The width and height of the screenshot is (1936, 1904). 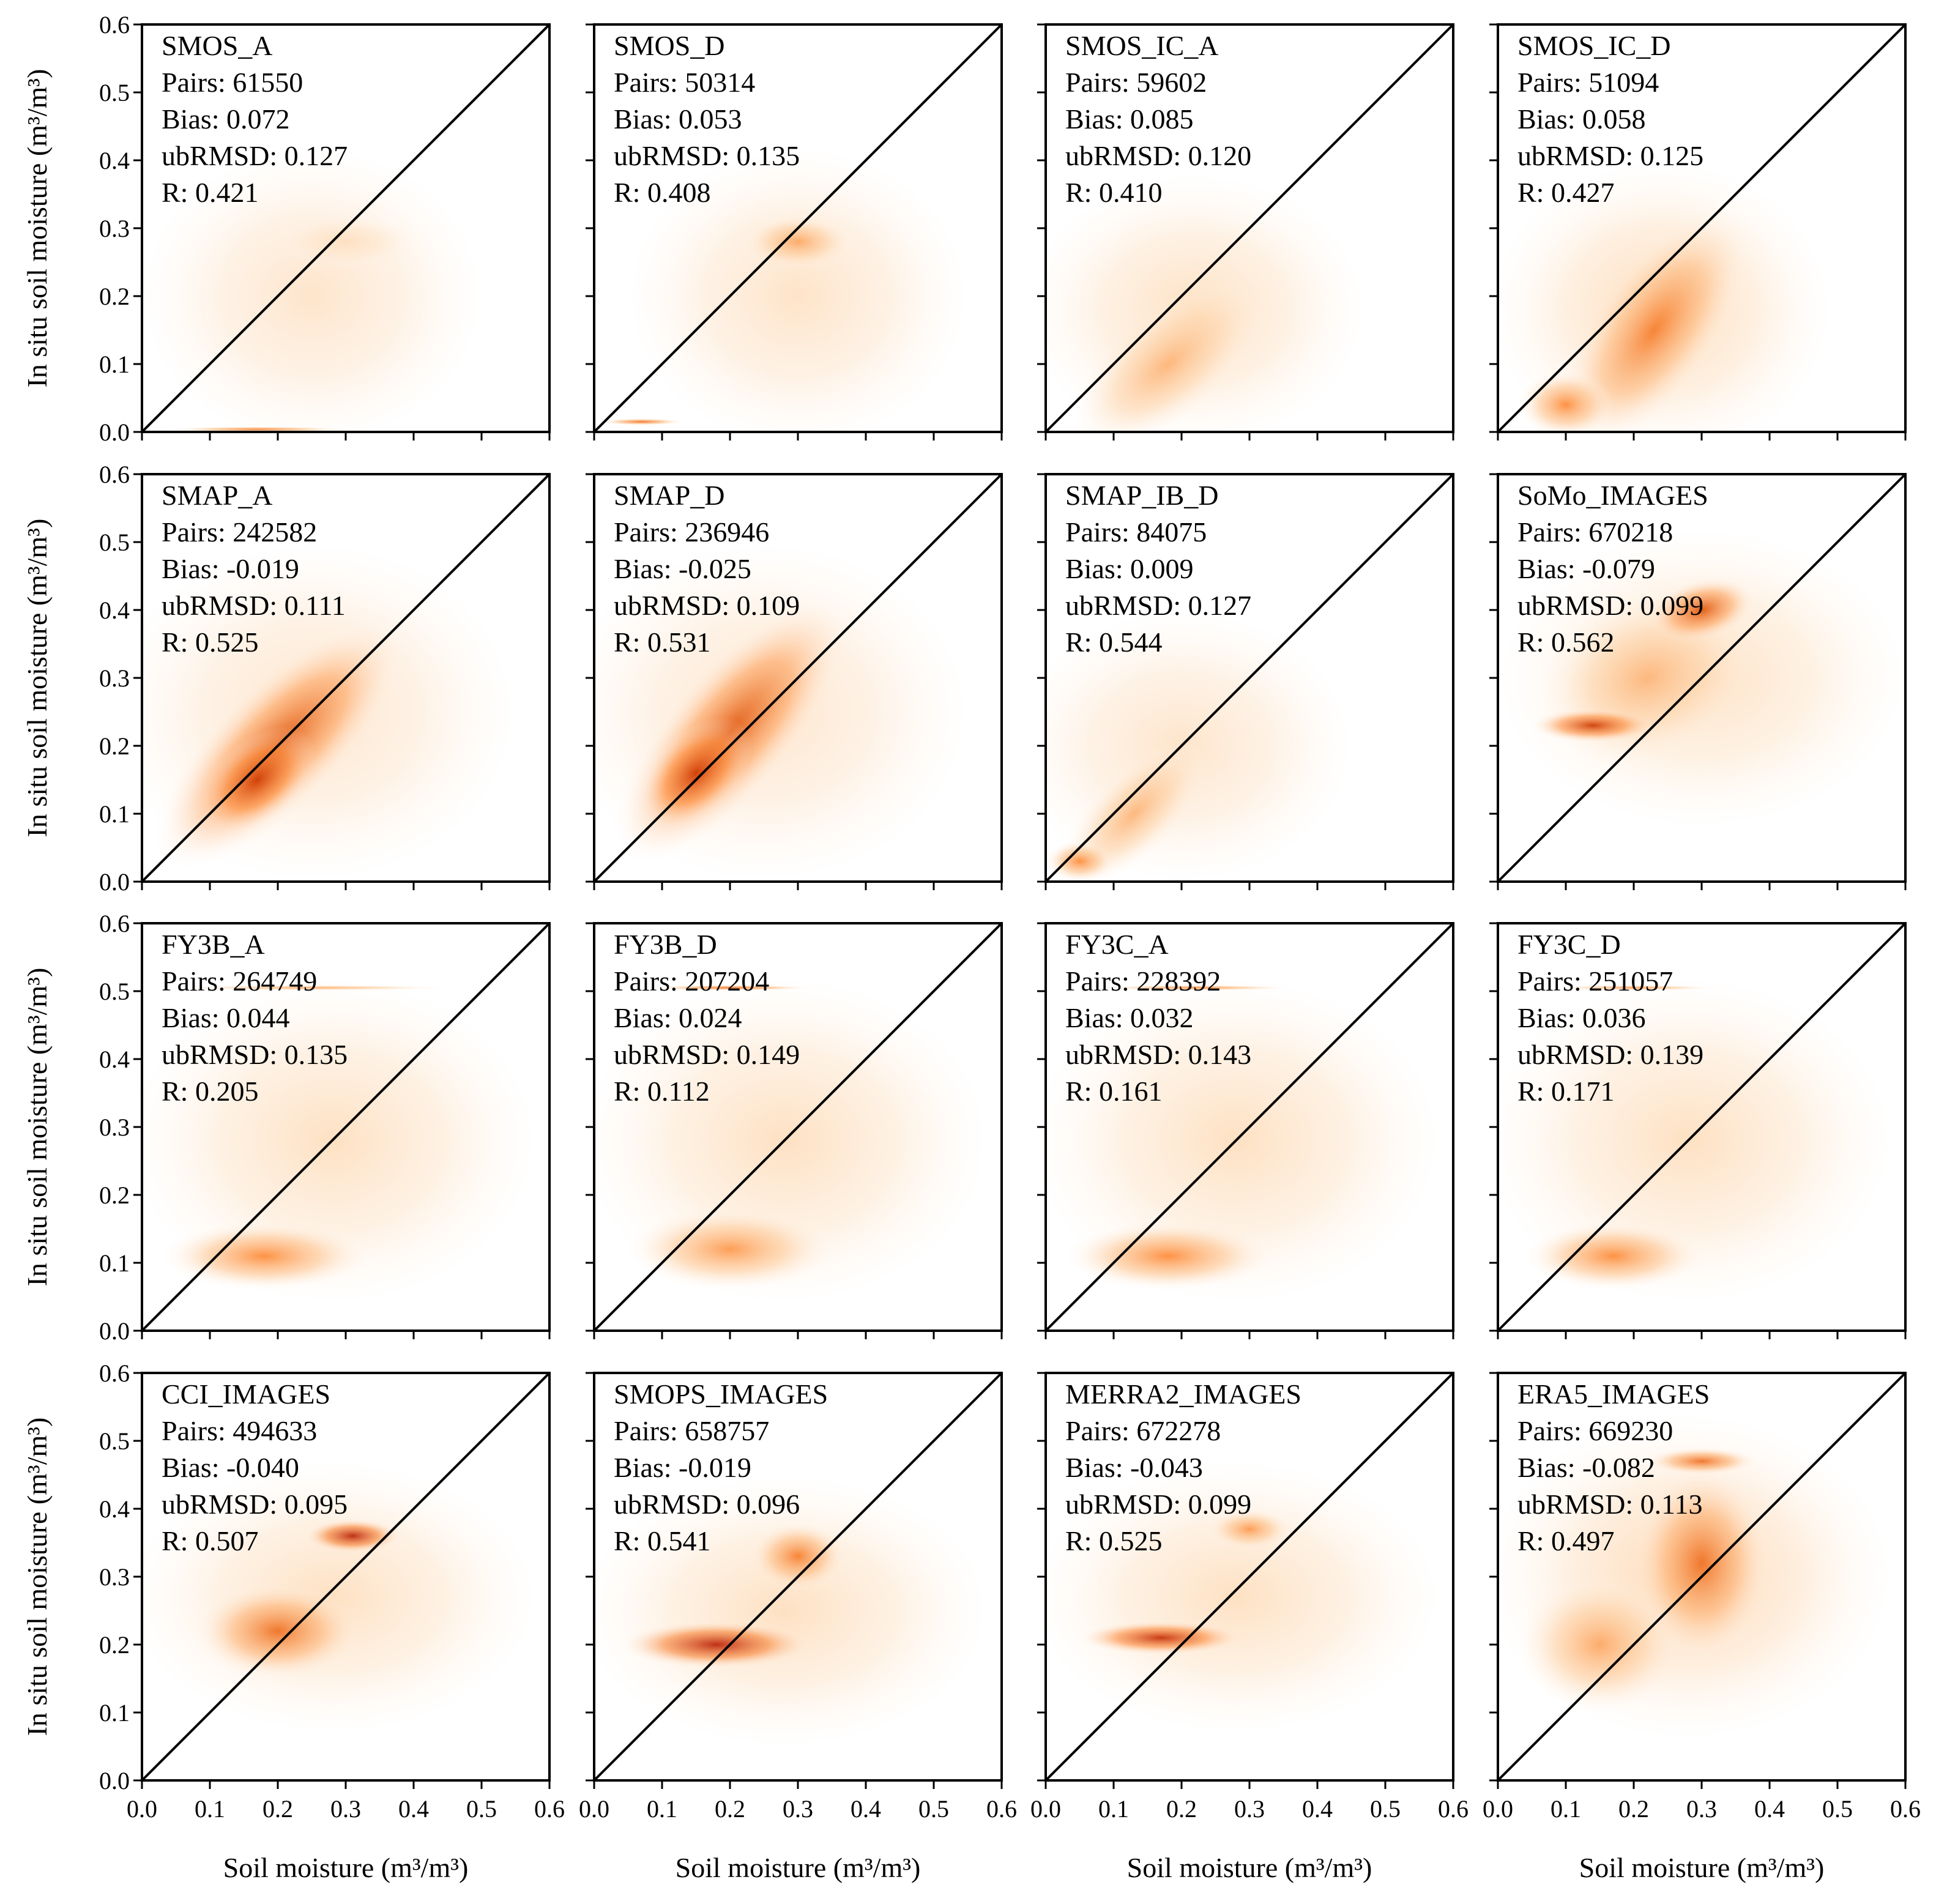 I want to click on y-tick-label: 0.1, so click(x=114, y=1263).